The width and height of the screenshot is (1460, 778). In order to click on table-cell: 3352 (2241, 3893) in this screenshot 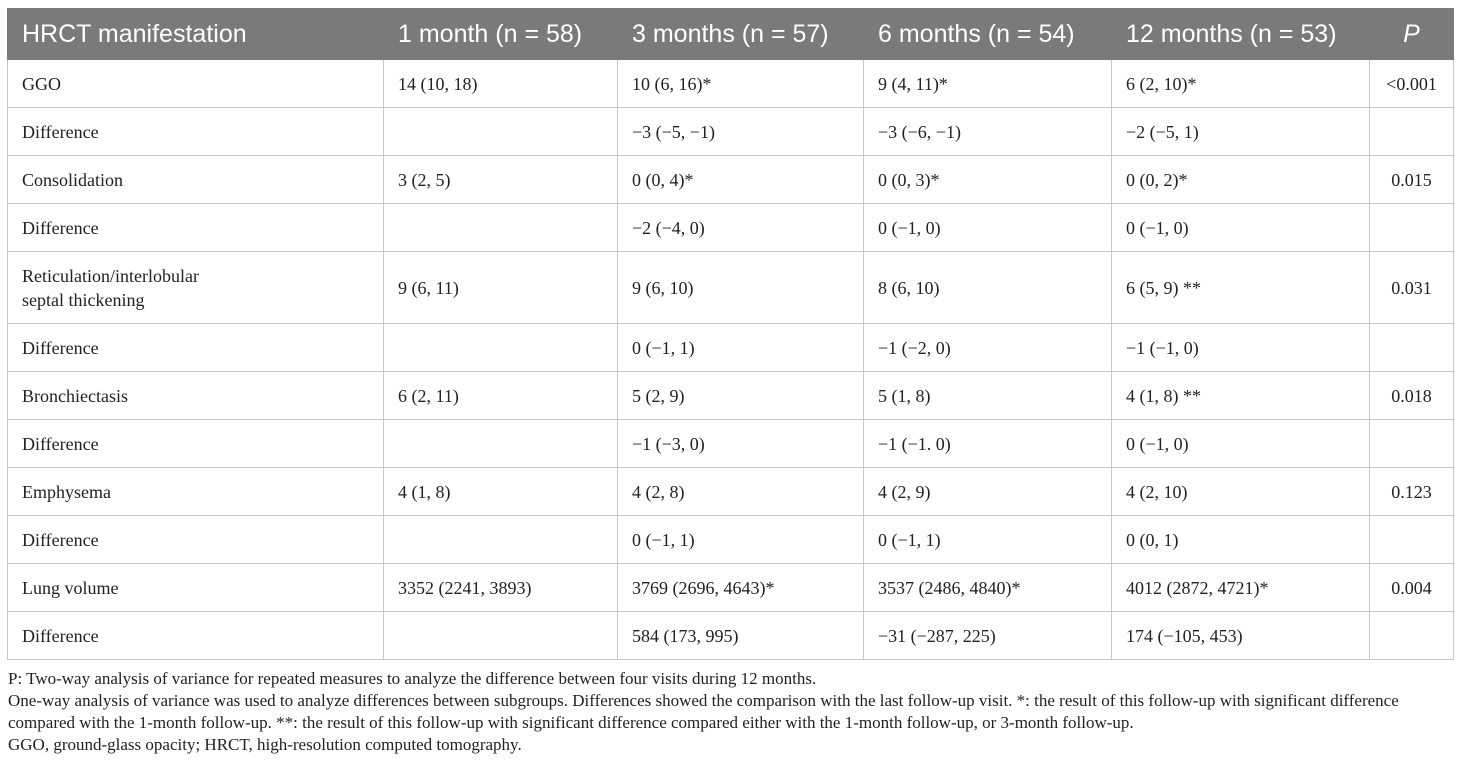, I will do `click(500, 587)`.